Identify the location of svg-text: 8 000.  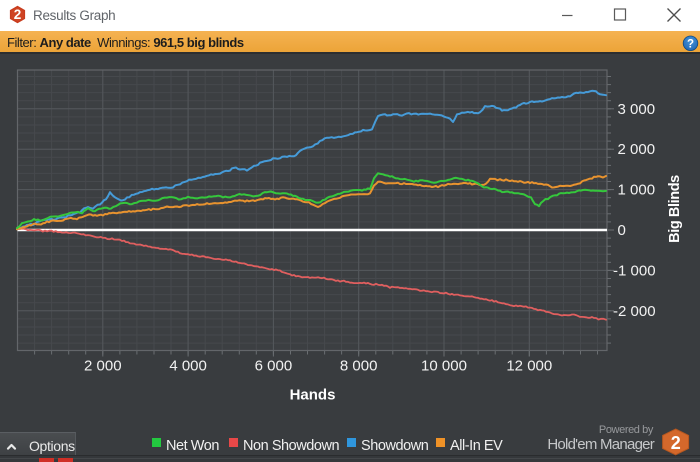
(359, 366).